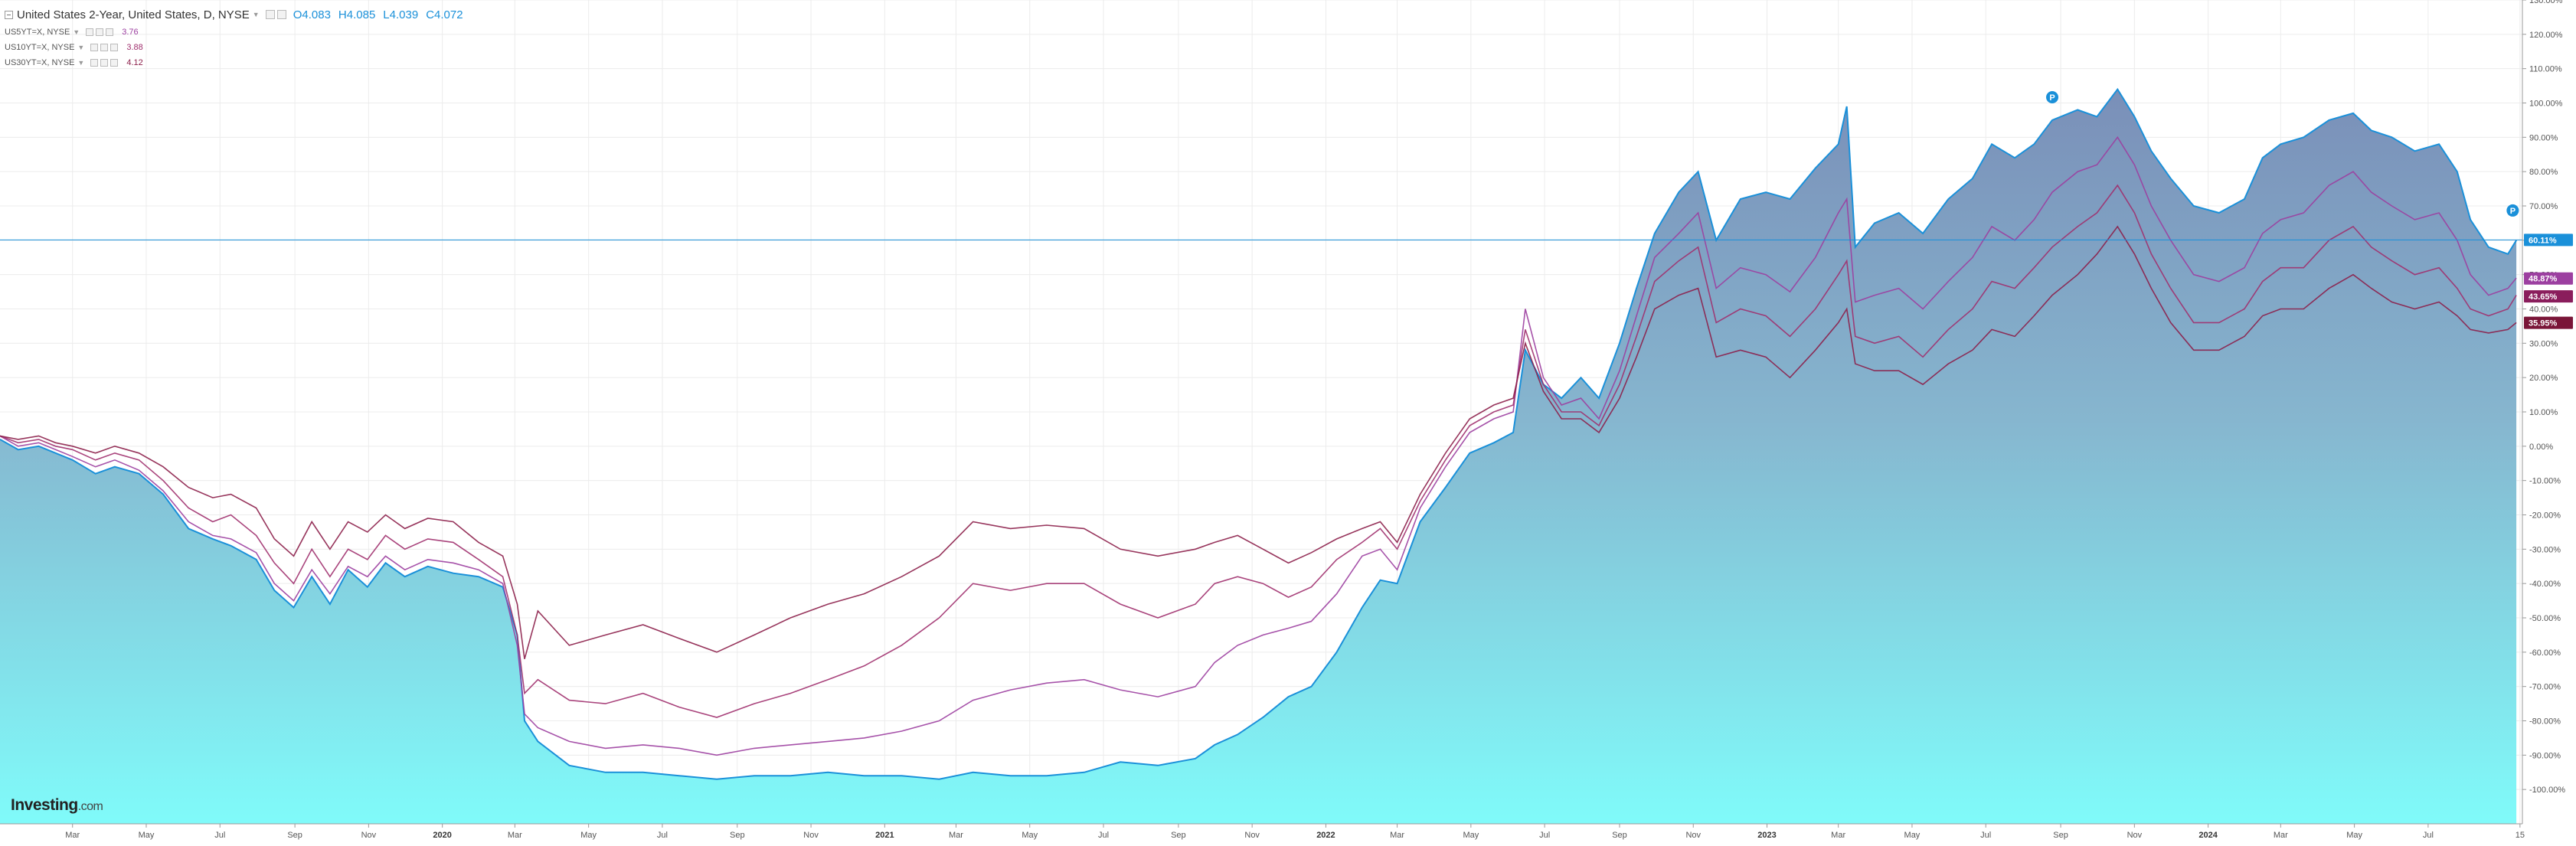 This screenshot has width=2576, height=846. I want to click on y-tick-label: 90.00%, so click(2543, 137).